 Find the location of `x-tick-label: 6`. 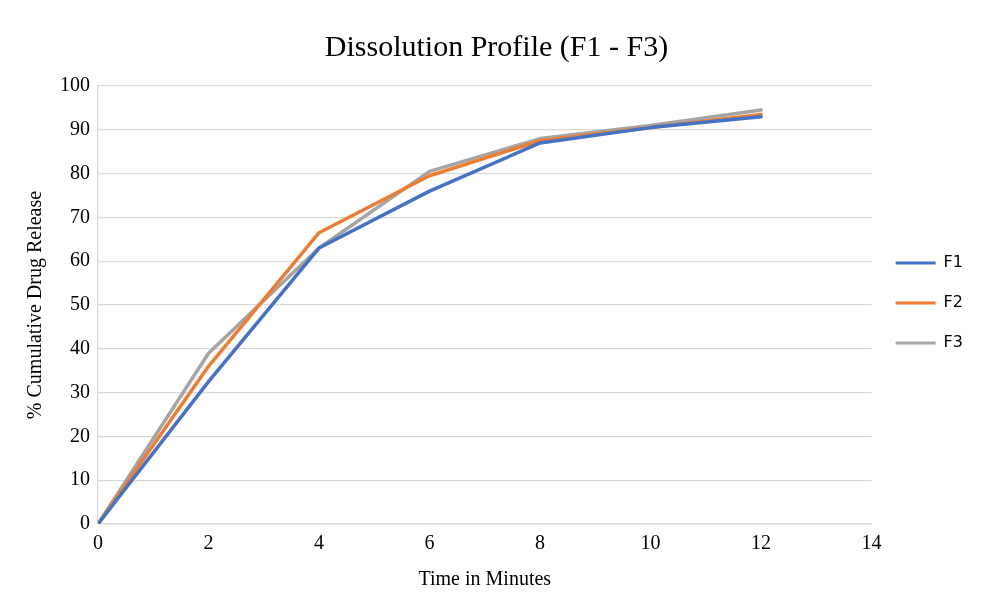

x-tick-label: 6 is located at coordinates (429, 542).